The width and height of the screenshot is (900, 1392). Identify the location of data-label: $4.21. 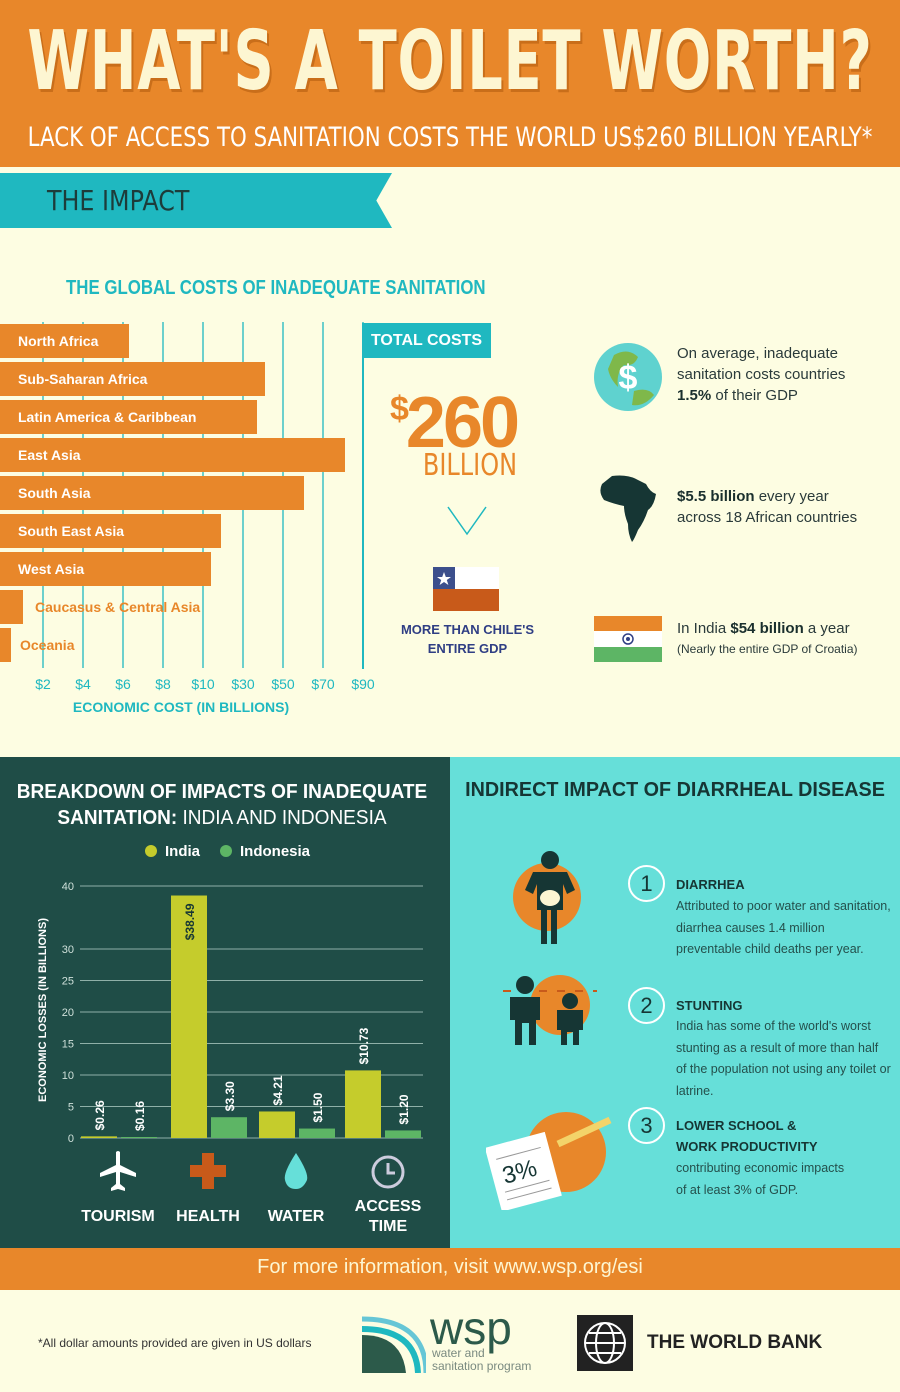
(278, 1090).